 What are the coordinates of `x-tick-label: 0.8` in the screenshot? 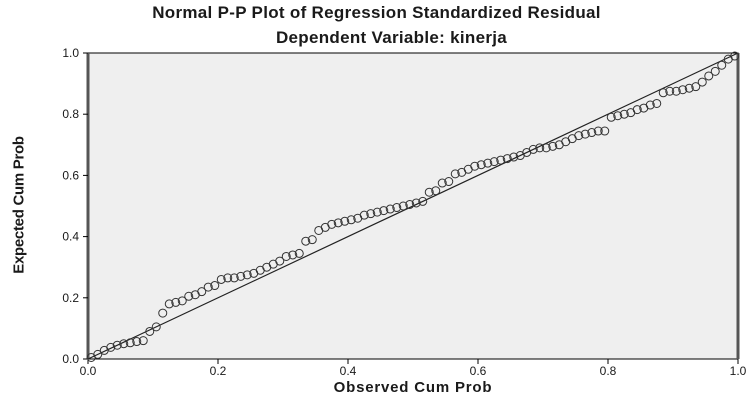 It's located at (608, 371).